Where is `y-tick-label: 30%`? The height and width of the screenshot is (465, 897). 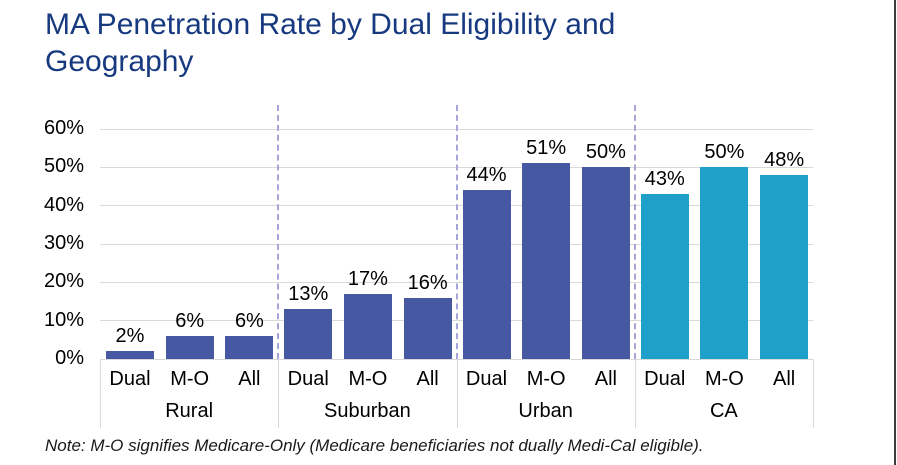
y-tick-label: 30% is located at coordinates (63, 243).